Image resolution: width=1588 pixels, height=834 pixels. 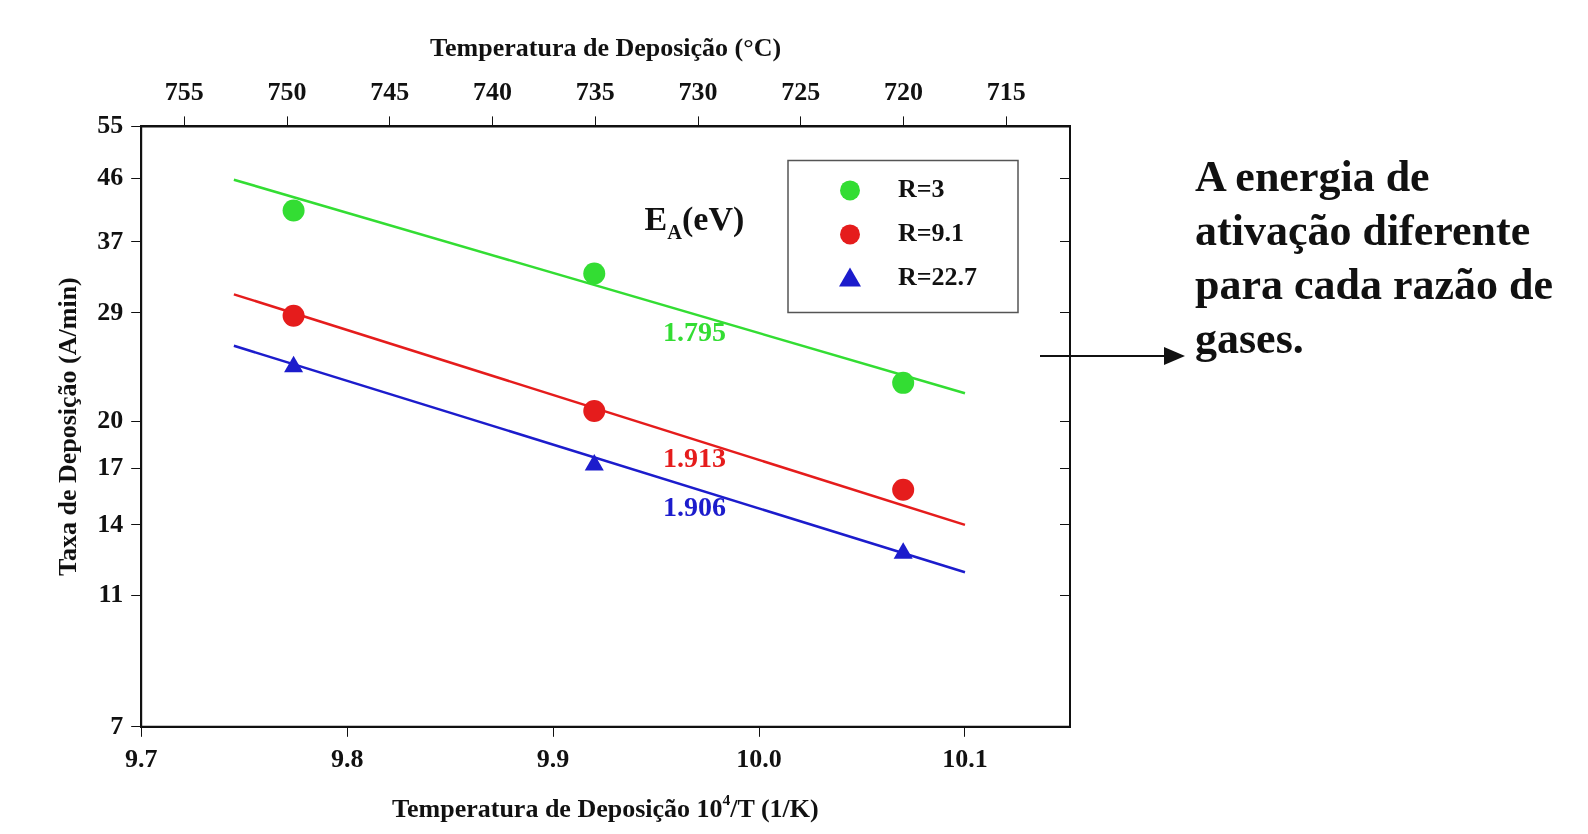 I want to click on x2-axis-title: Temperatura de Deposição (°C), so click(x=606, y=48).